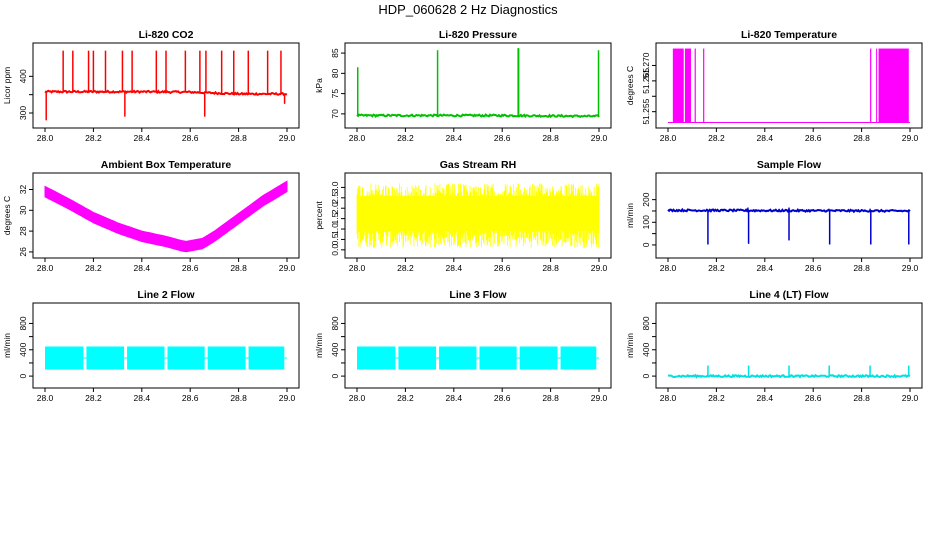  I want to click on y-tick-label: 300, so click(23, 113).